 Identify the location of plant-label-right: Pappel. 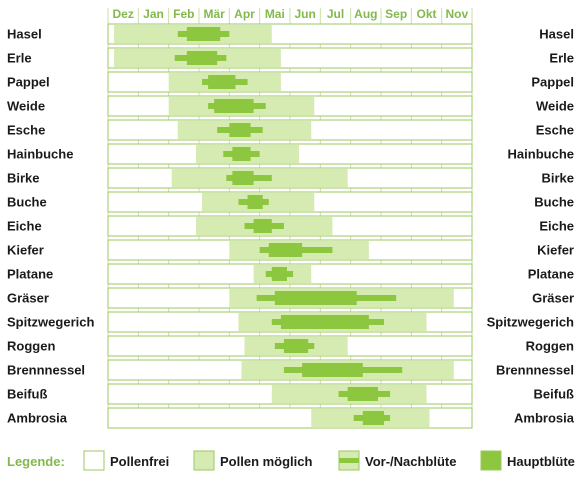
(552, 82).